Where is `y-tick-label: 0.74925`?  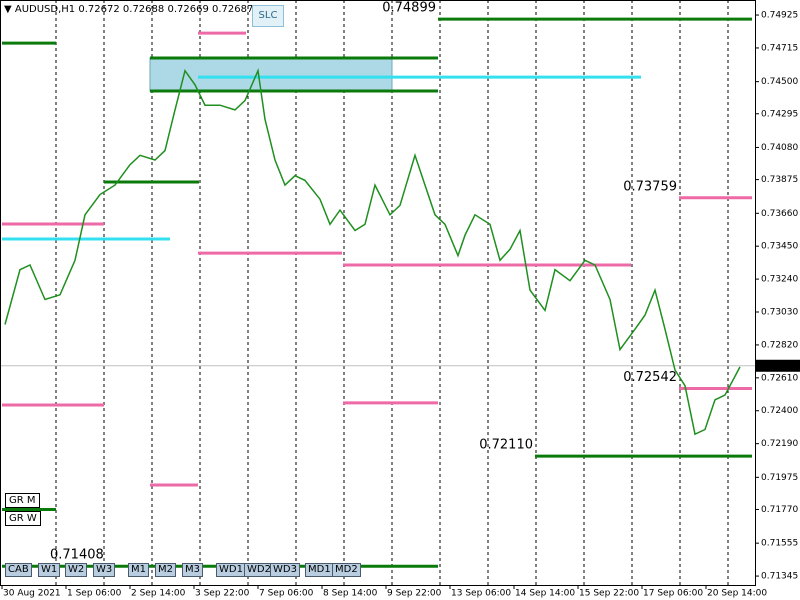 y-tick-label: 0.74925 is located at coordinates (779, 16).